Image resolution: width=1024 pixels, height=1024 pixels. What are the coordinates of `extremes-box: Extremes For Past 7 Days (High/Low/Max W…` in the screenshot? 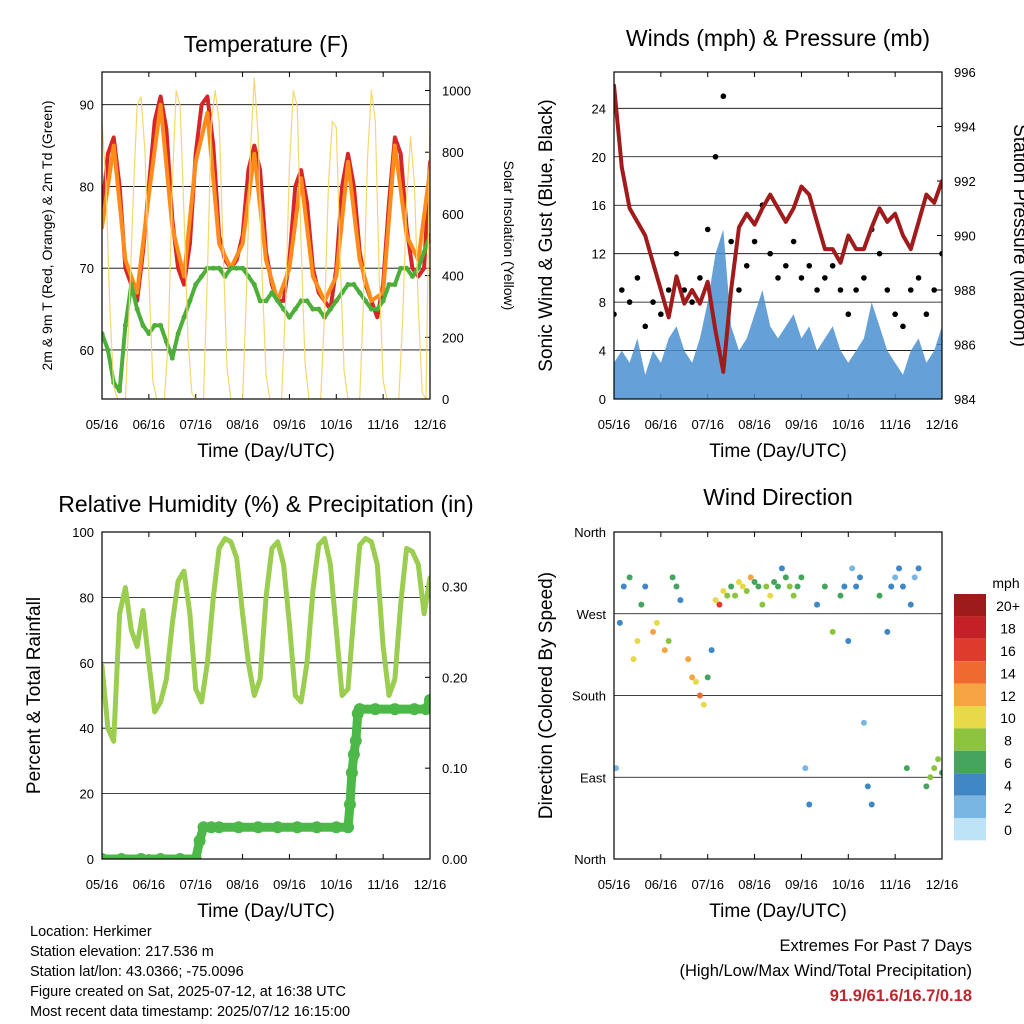 It's located at (825, 971).